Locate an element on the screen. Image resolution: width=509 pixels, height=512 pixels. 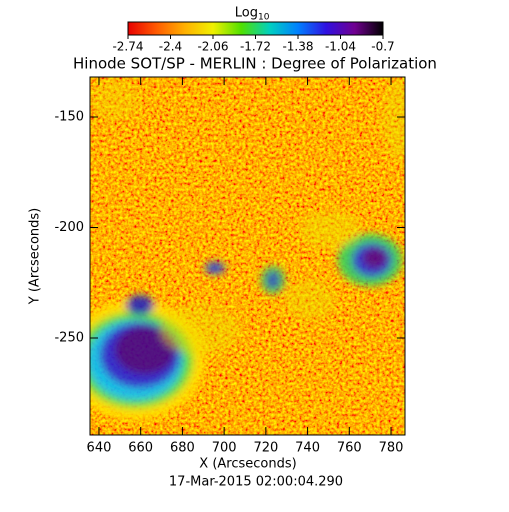
colorbar-tick-label: -2.06 is located at coordinates (212, 47).